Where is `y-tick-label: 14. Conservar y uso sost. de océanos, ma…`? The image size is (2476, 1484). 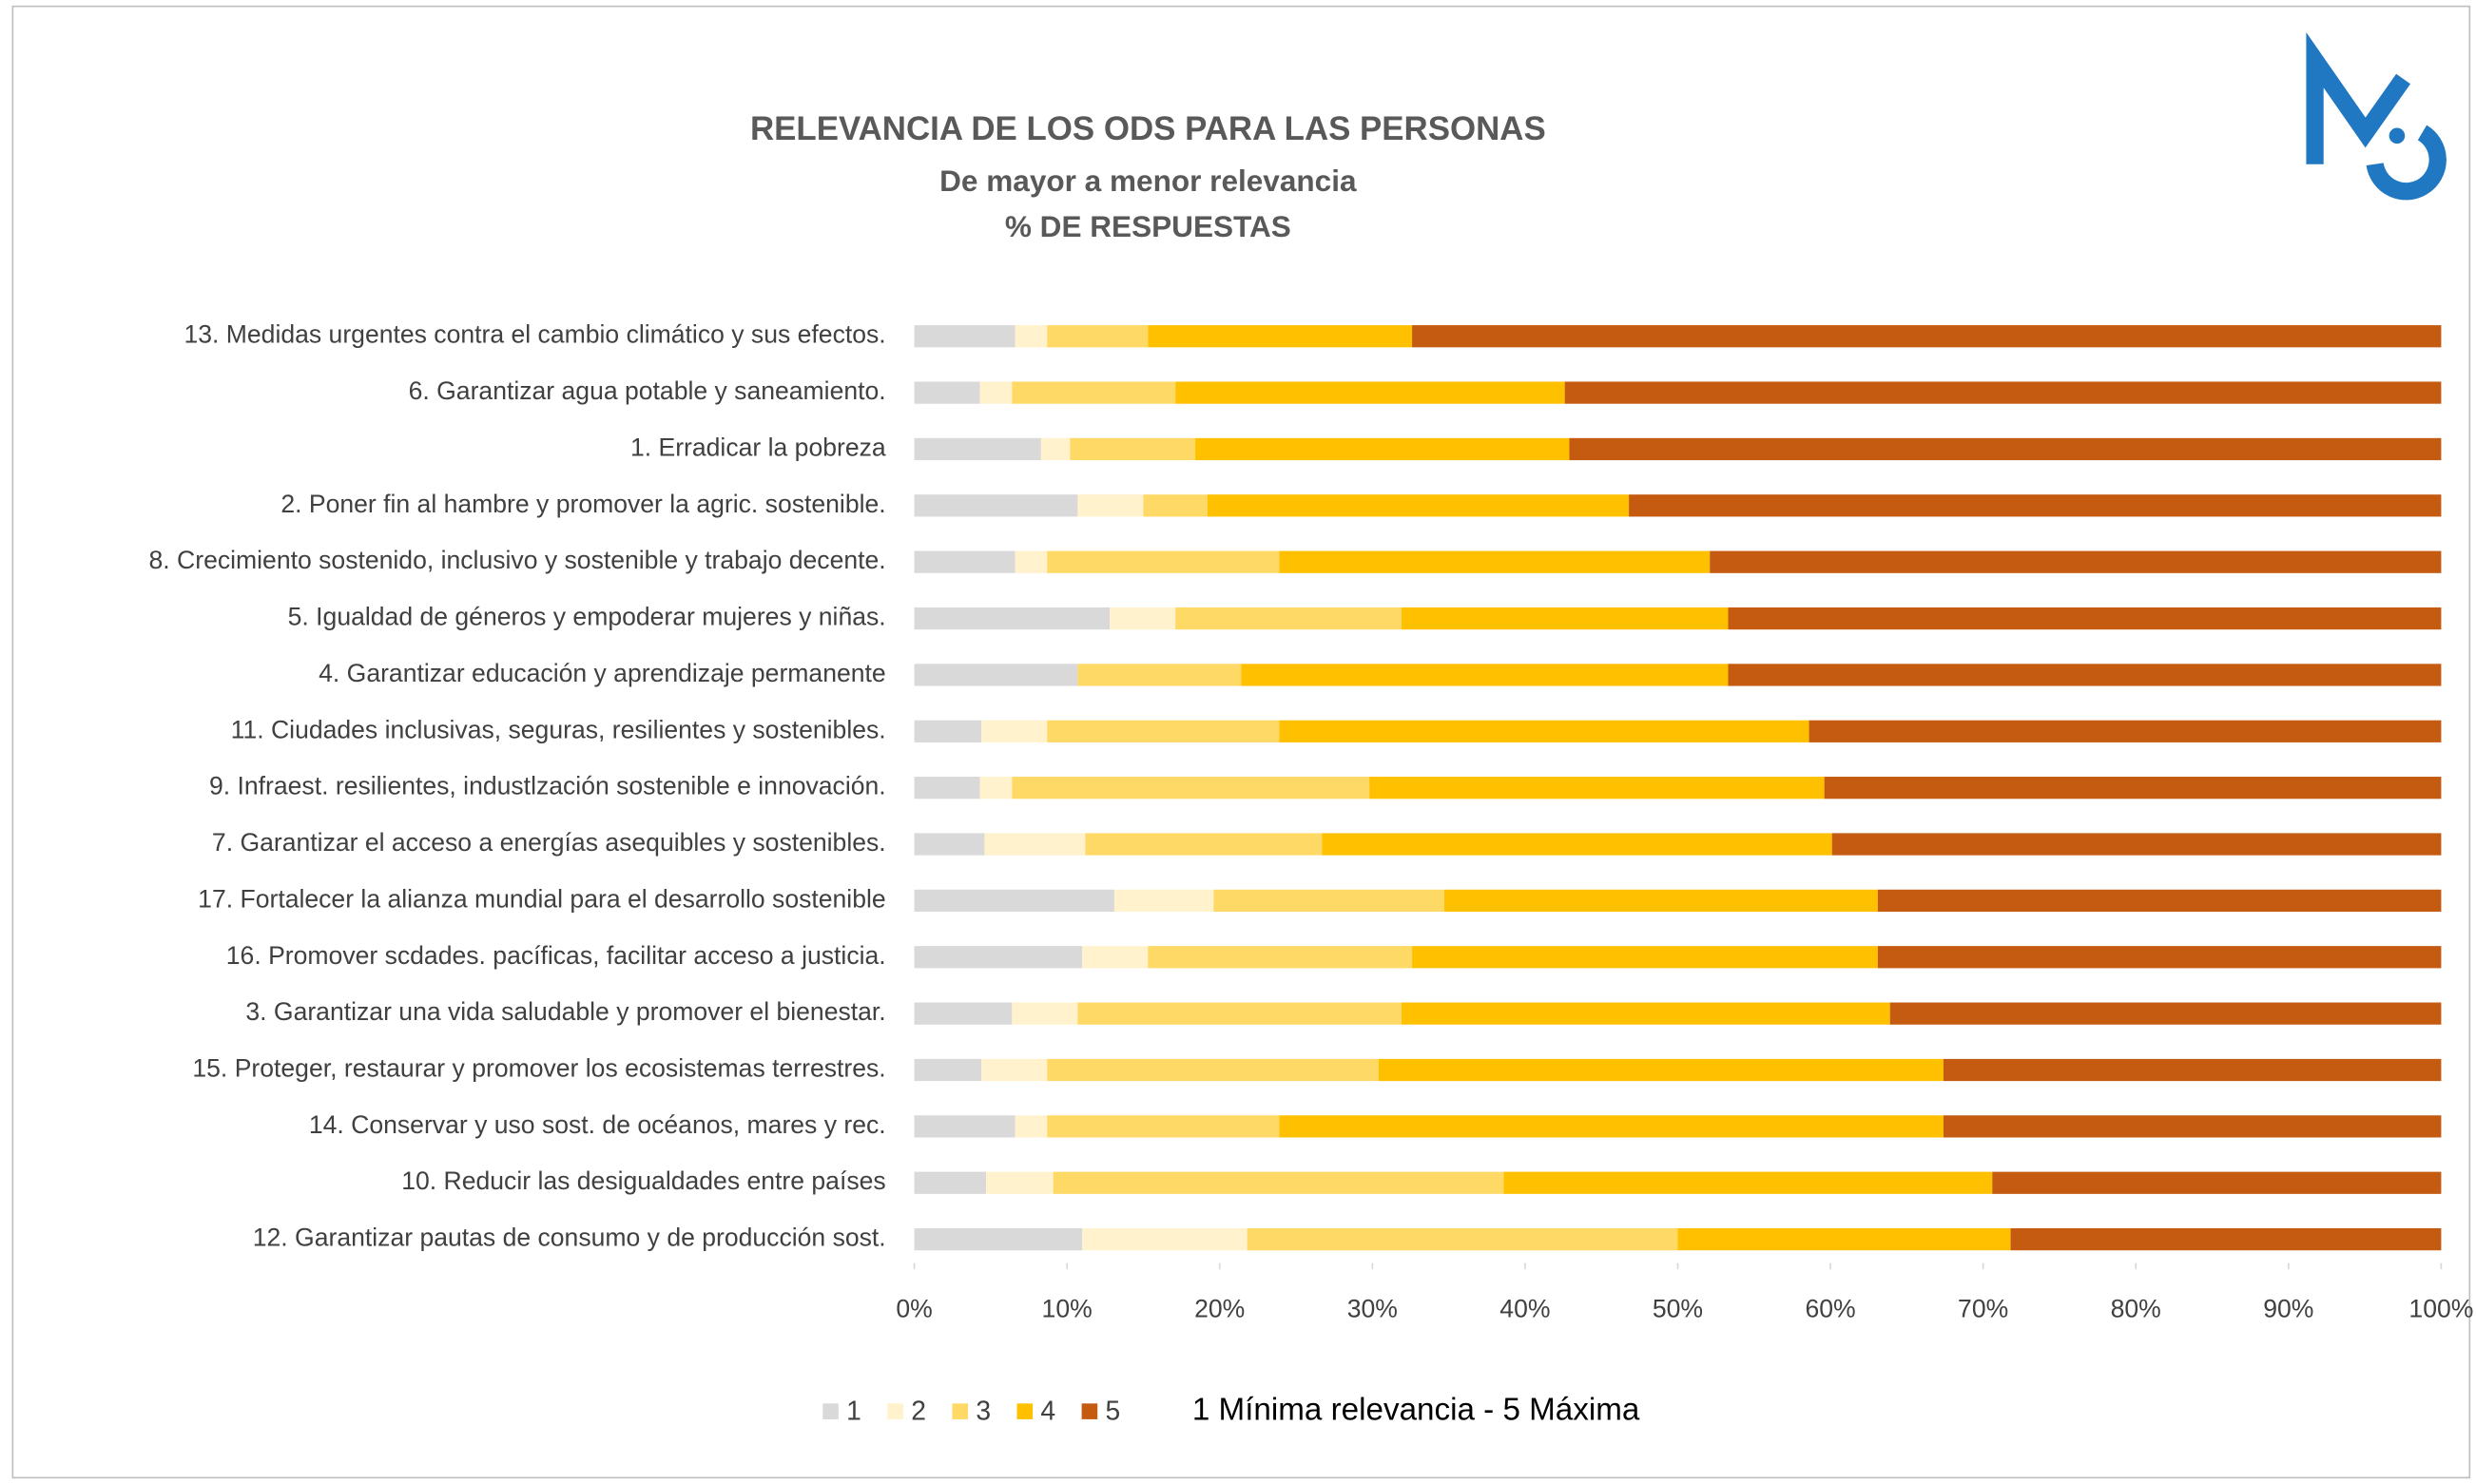
y-tick-label: 14. Conservar y uso sost. de océanos, ma… is located at coordinates (597, 1124).